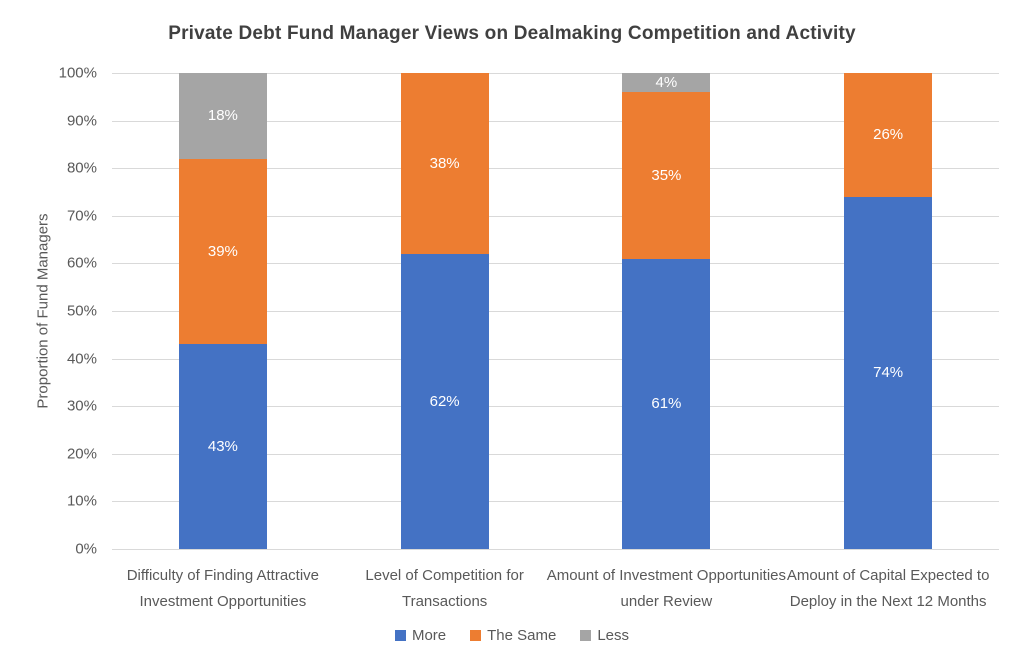  I want to click on data-label: 61%, so click(666, 404).